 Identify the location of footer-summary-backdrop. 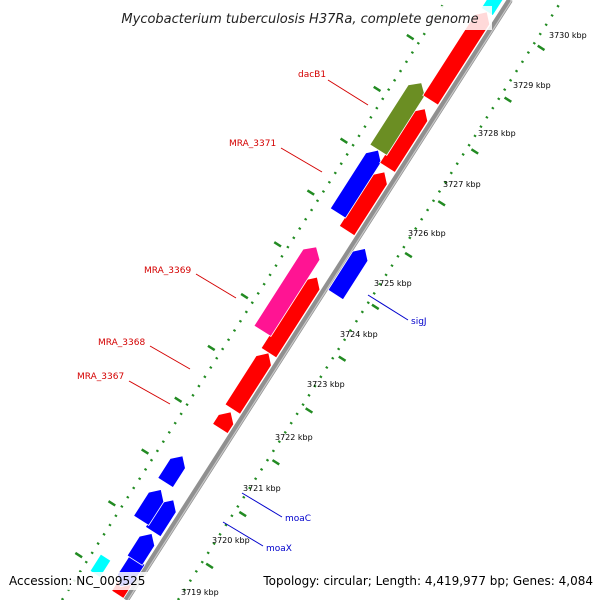
(426, 581).